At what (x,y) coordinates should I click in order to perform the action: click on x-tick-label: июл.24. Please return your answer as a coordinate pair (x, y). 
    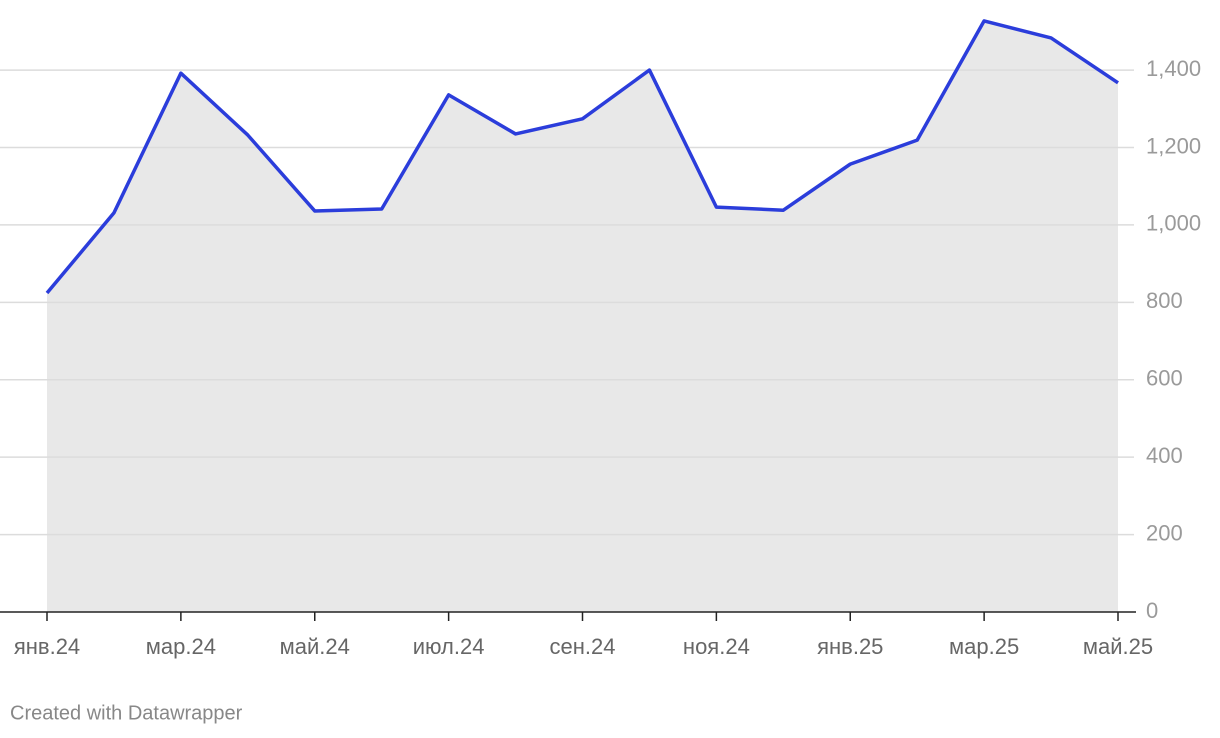
    Looking at the image, I should click on (449, 646).